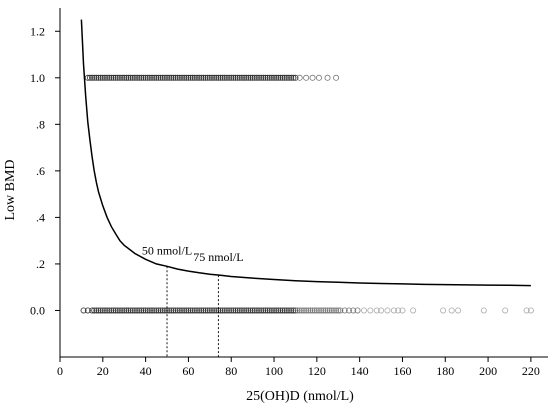 The width and height of the screenshot is (550, 410). Describe the element at coordinates (231, 371) in the screenshot. I see `x-tick-label: 80` at that location.